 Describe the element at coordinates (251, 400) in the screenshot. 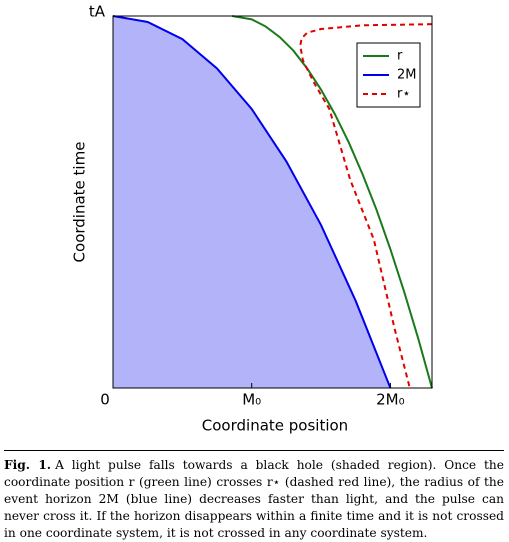

I see `x-tick-label: M₀` at that location.